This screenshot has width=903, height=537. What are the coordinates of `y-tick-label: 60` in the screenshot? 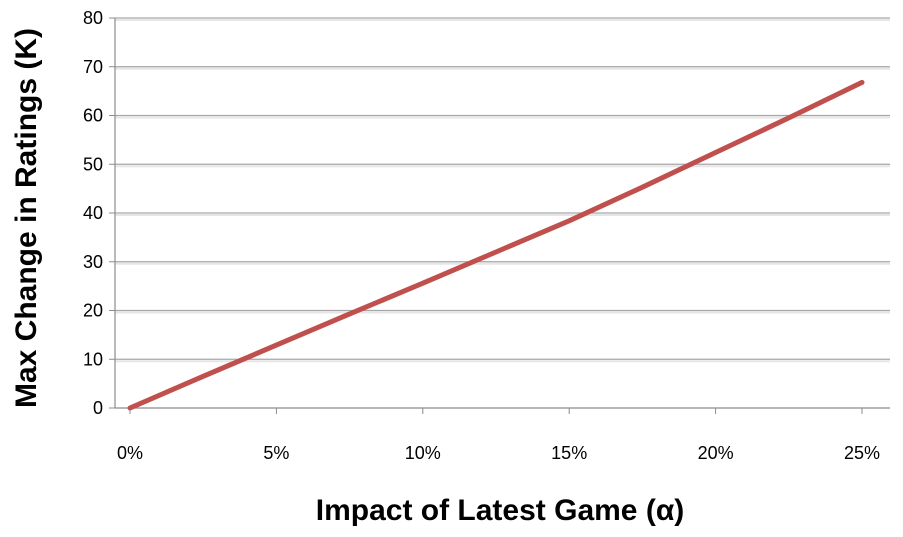 It's located at (93, 116).